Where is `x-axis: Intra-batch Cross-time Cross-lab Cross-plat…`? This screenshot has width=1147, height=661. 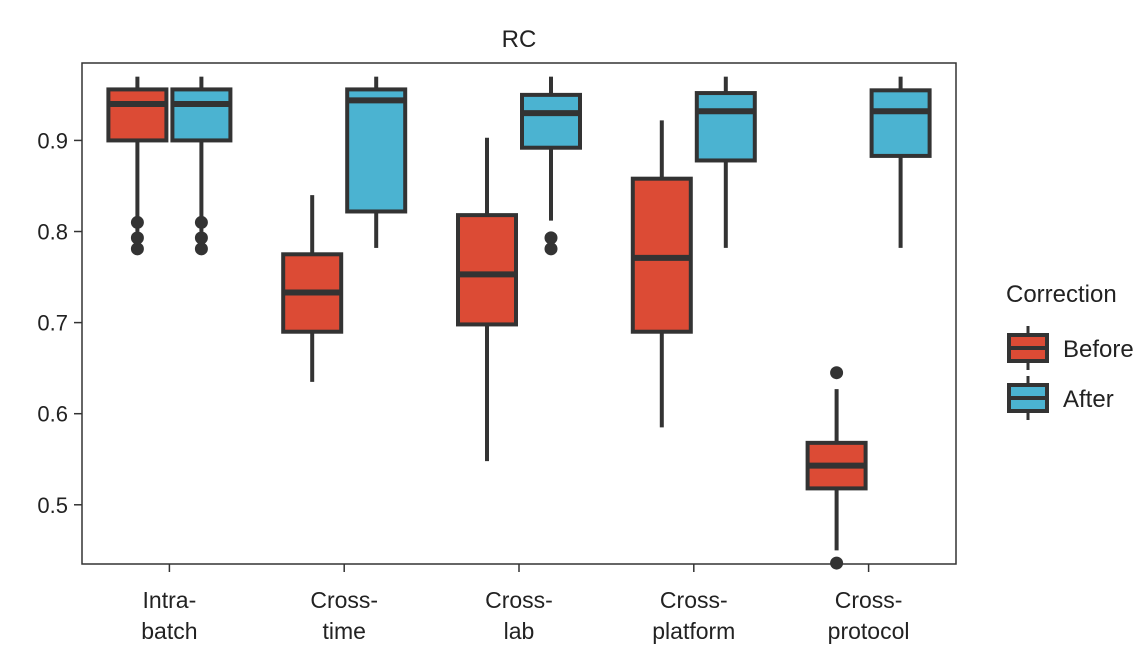
x-axis: Intra-batch Cross-time Cross-lab Cross-plat… is located at coordinates (525, 604).